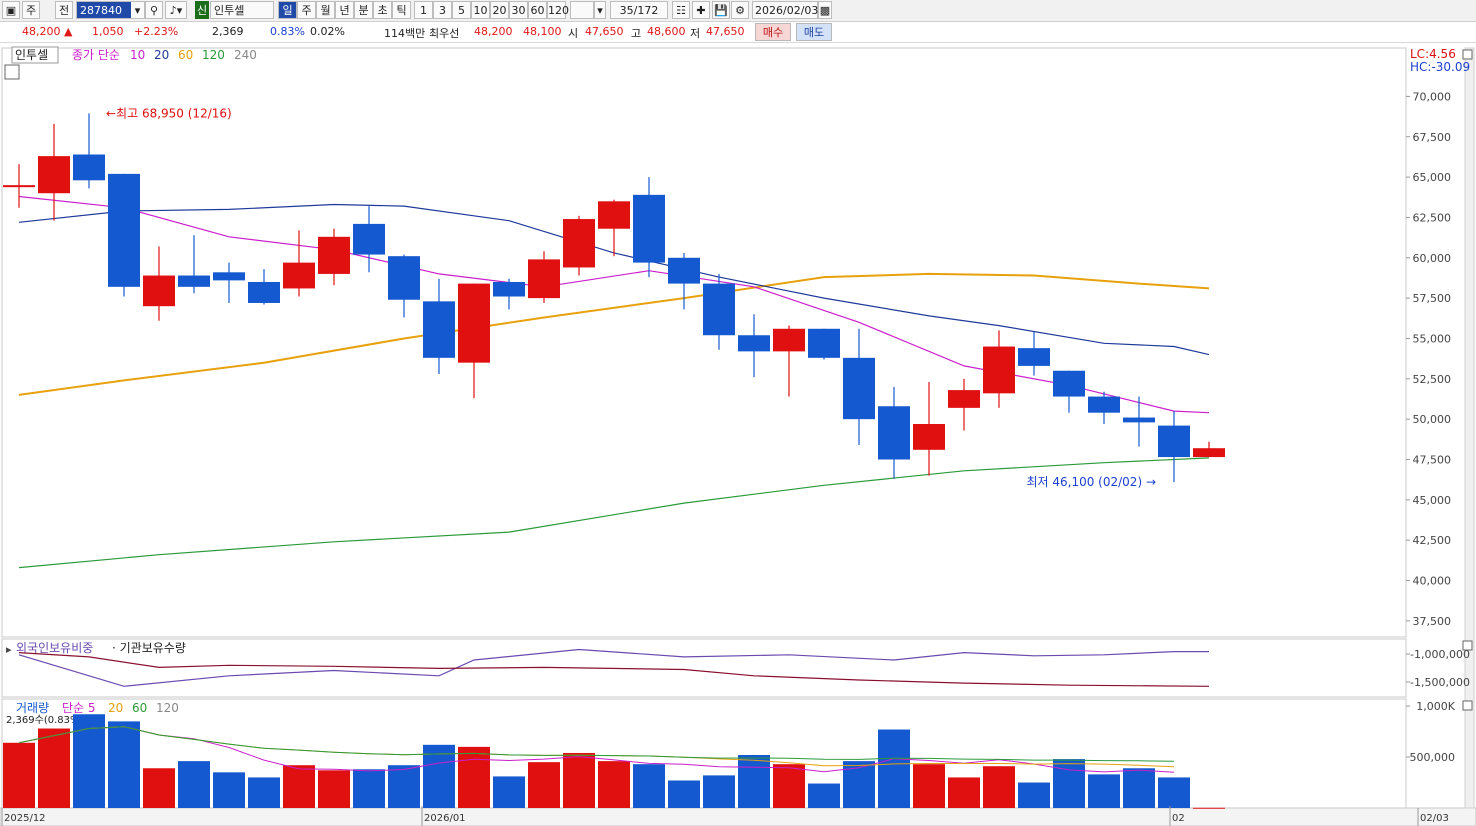 This screenshot has height=826, width=1476. What do you see at coordinates (558, 10) in the screenshot?
I see `interval-button-120: 120` at bounding box center [558, 10].